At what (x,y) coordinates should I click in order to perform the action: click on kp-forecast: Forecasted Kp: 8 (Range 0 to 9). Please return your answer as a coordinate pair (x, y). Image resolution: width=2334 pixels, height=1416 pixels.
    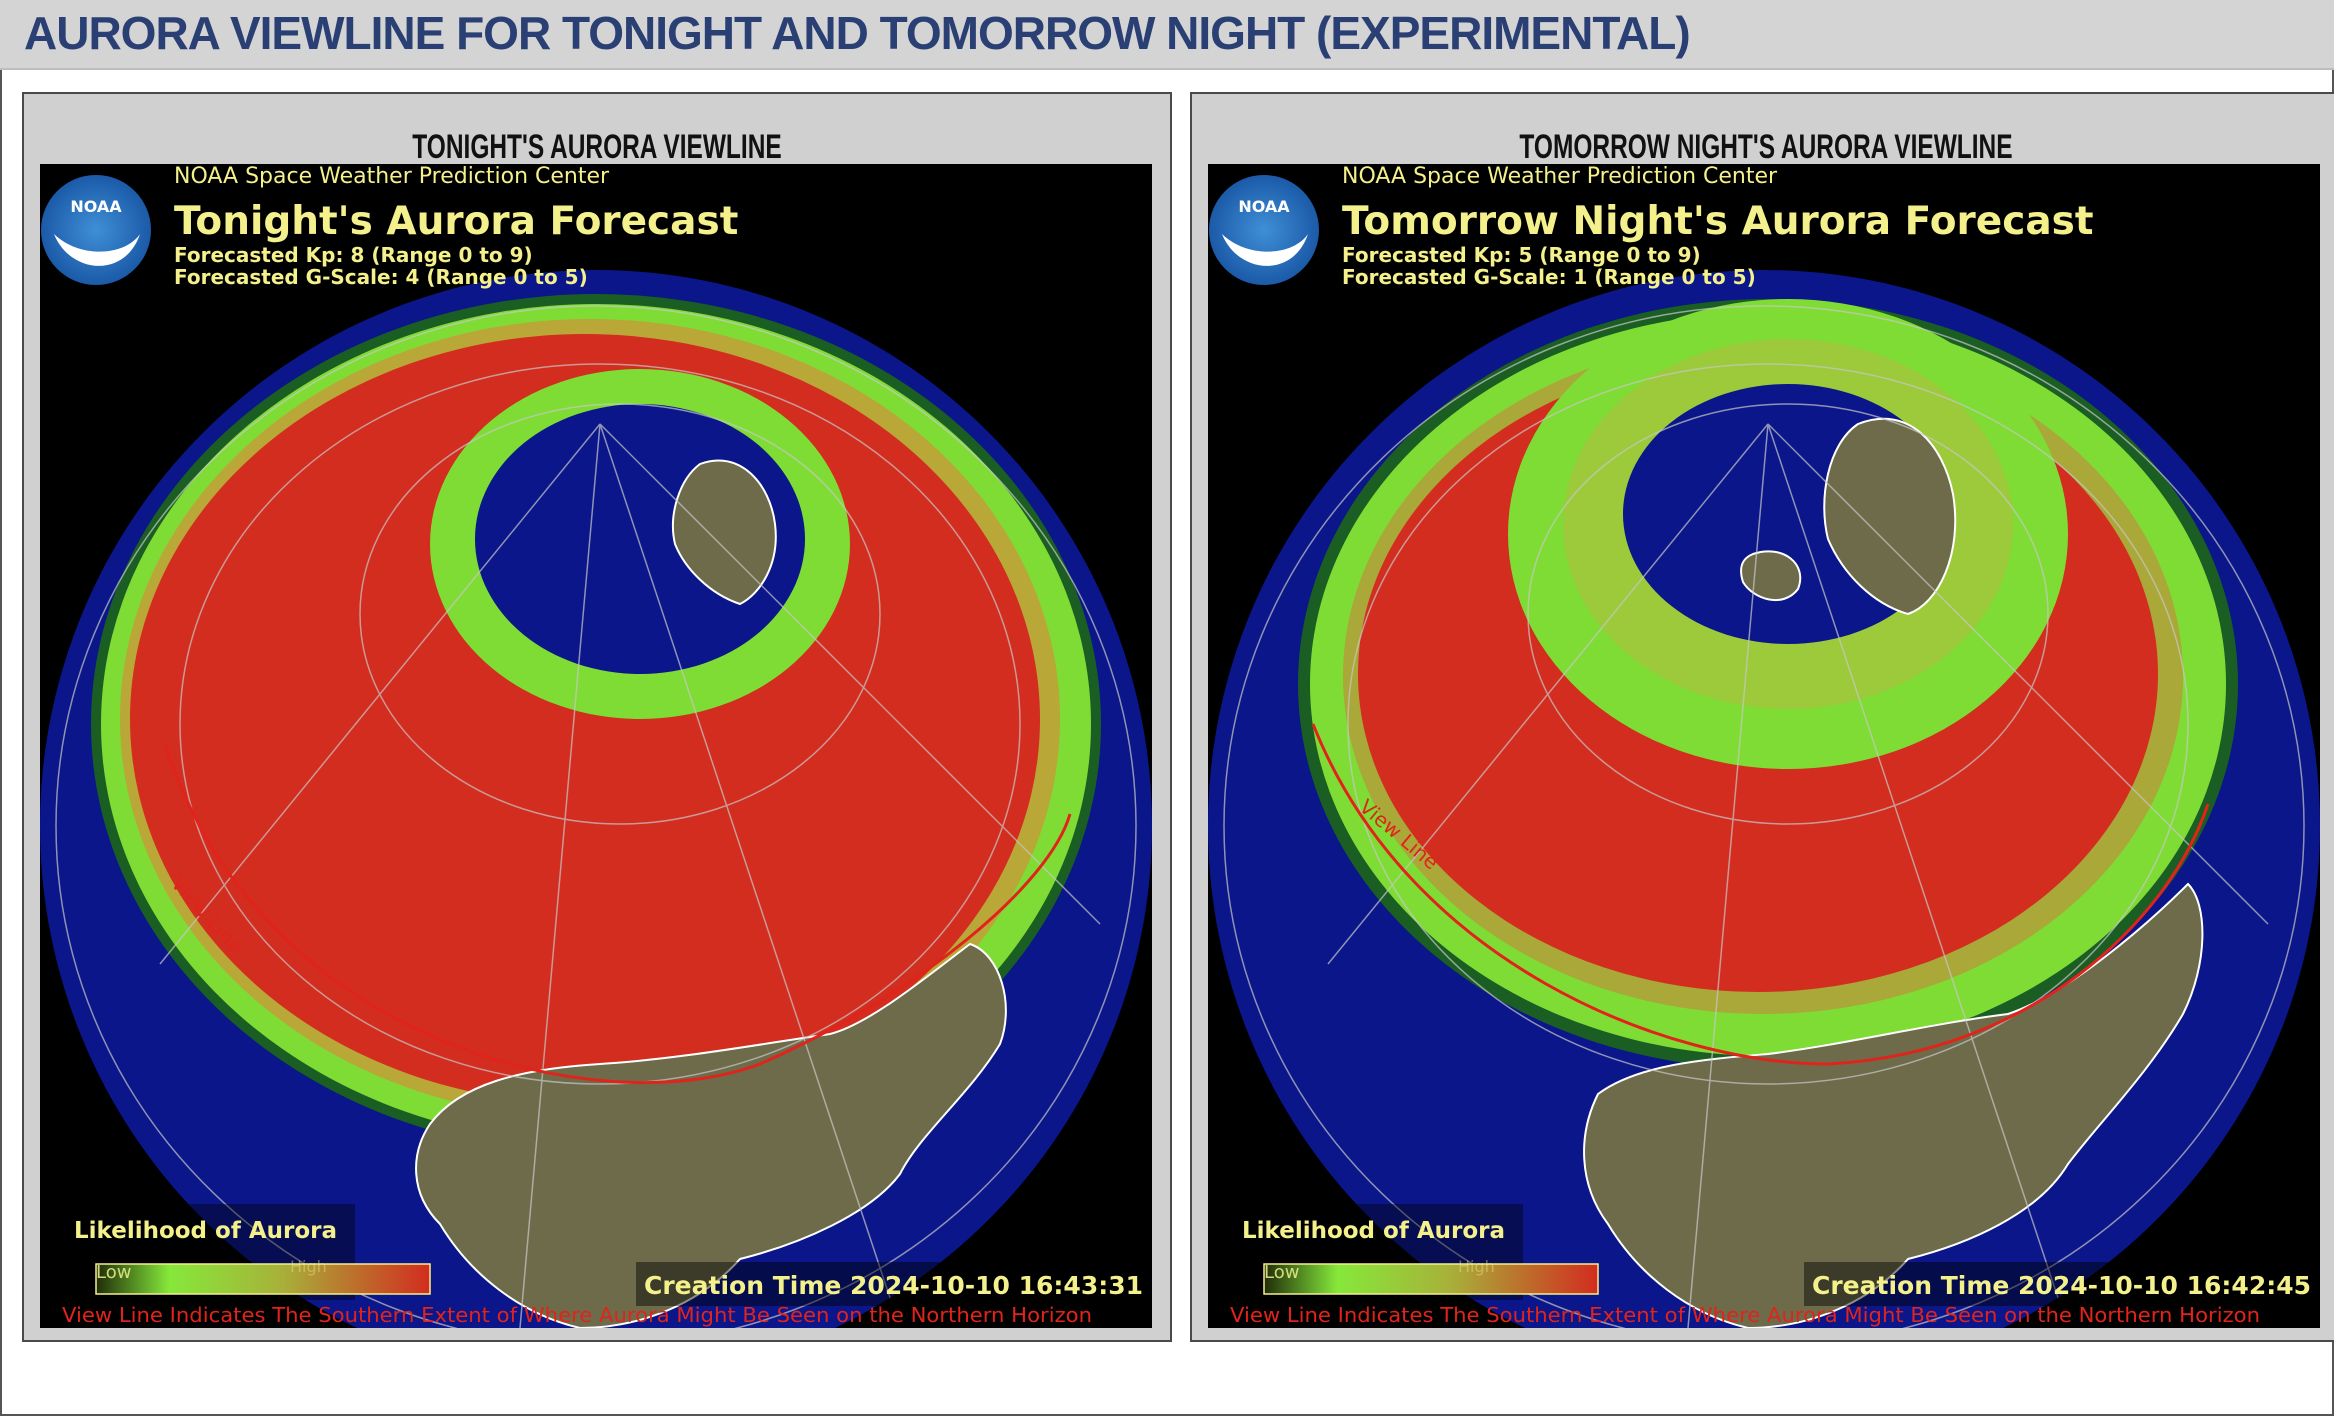
    Looking at the image, I should click on (353, 255).